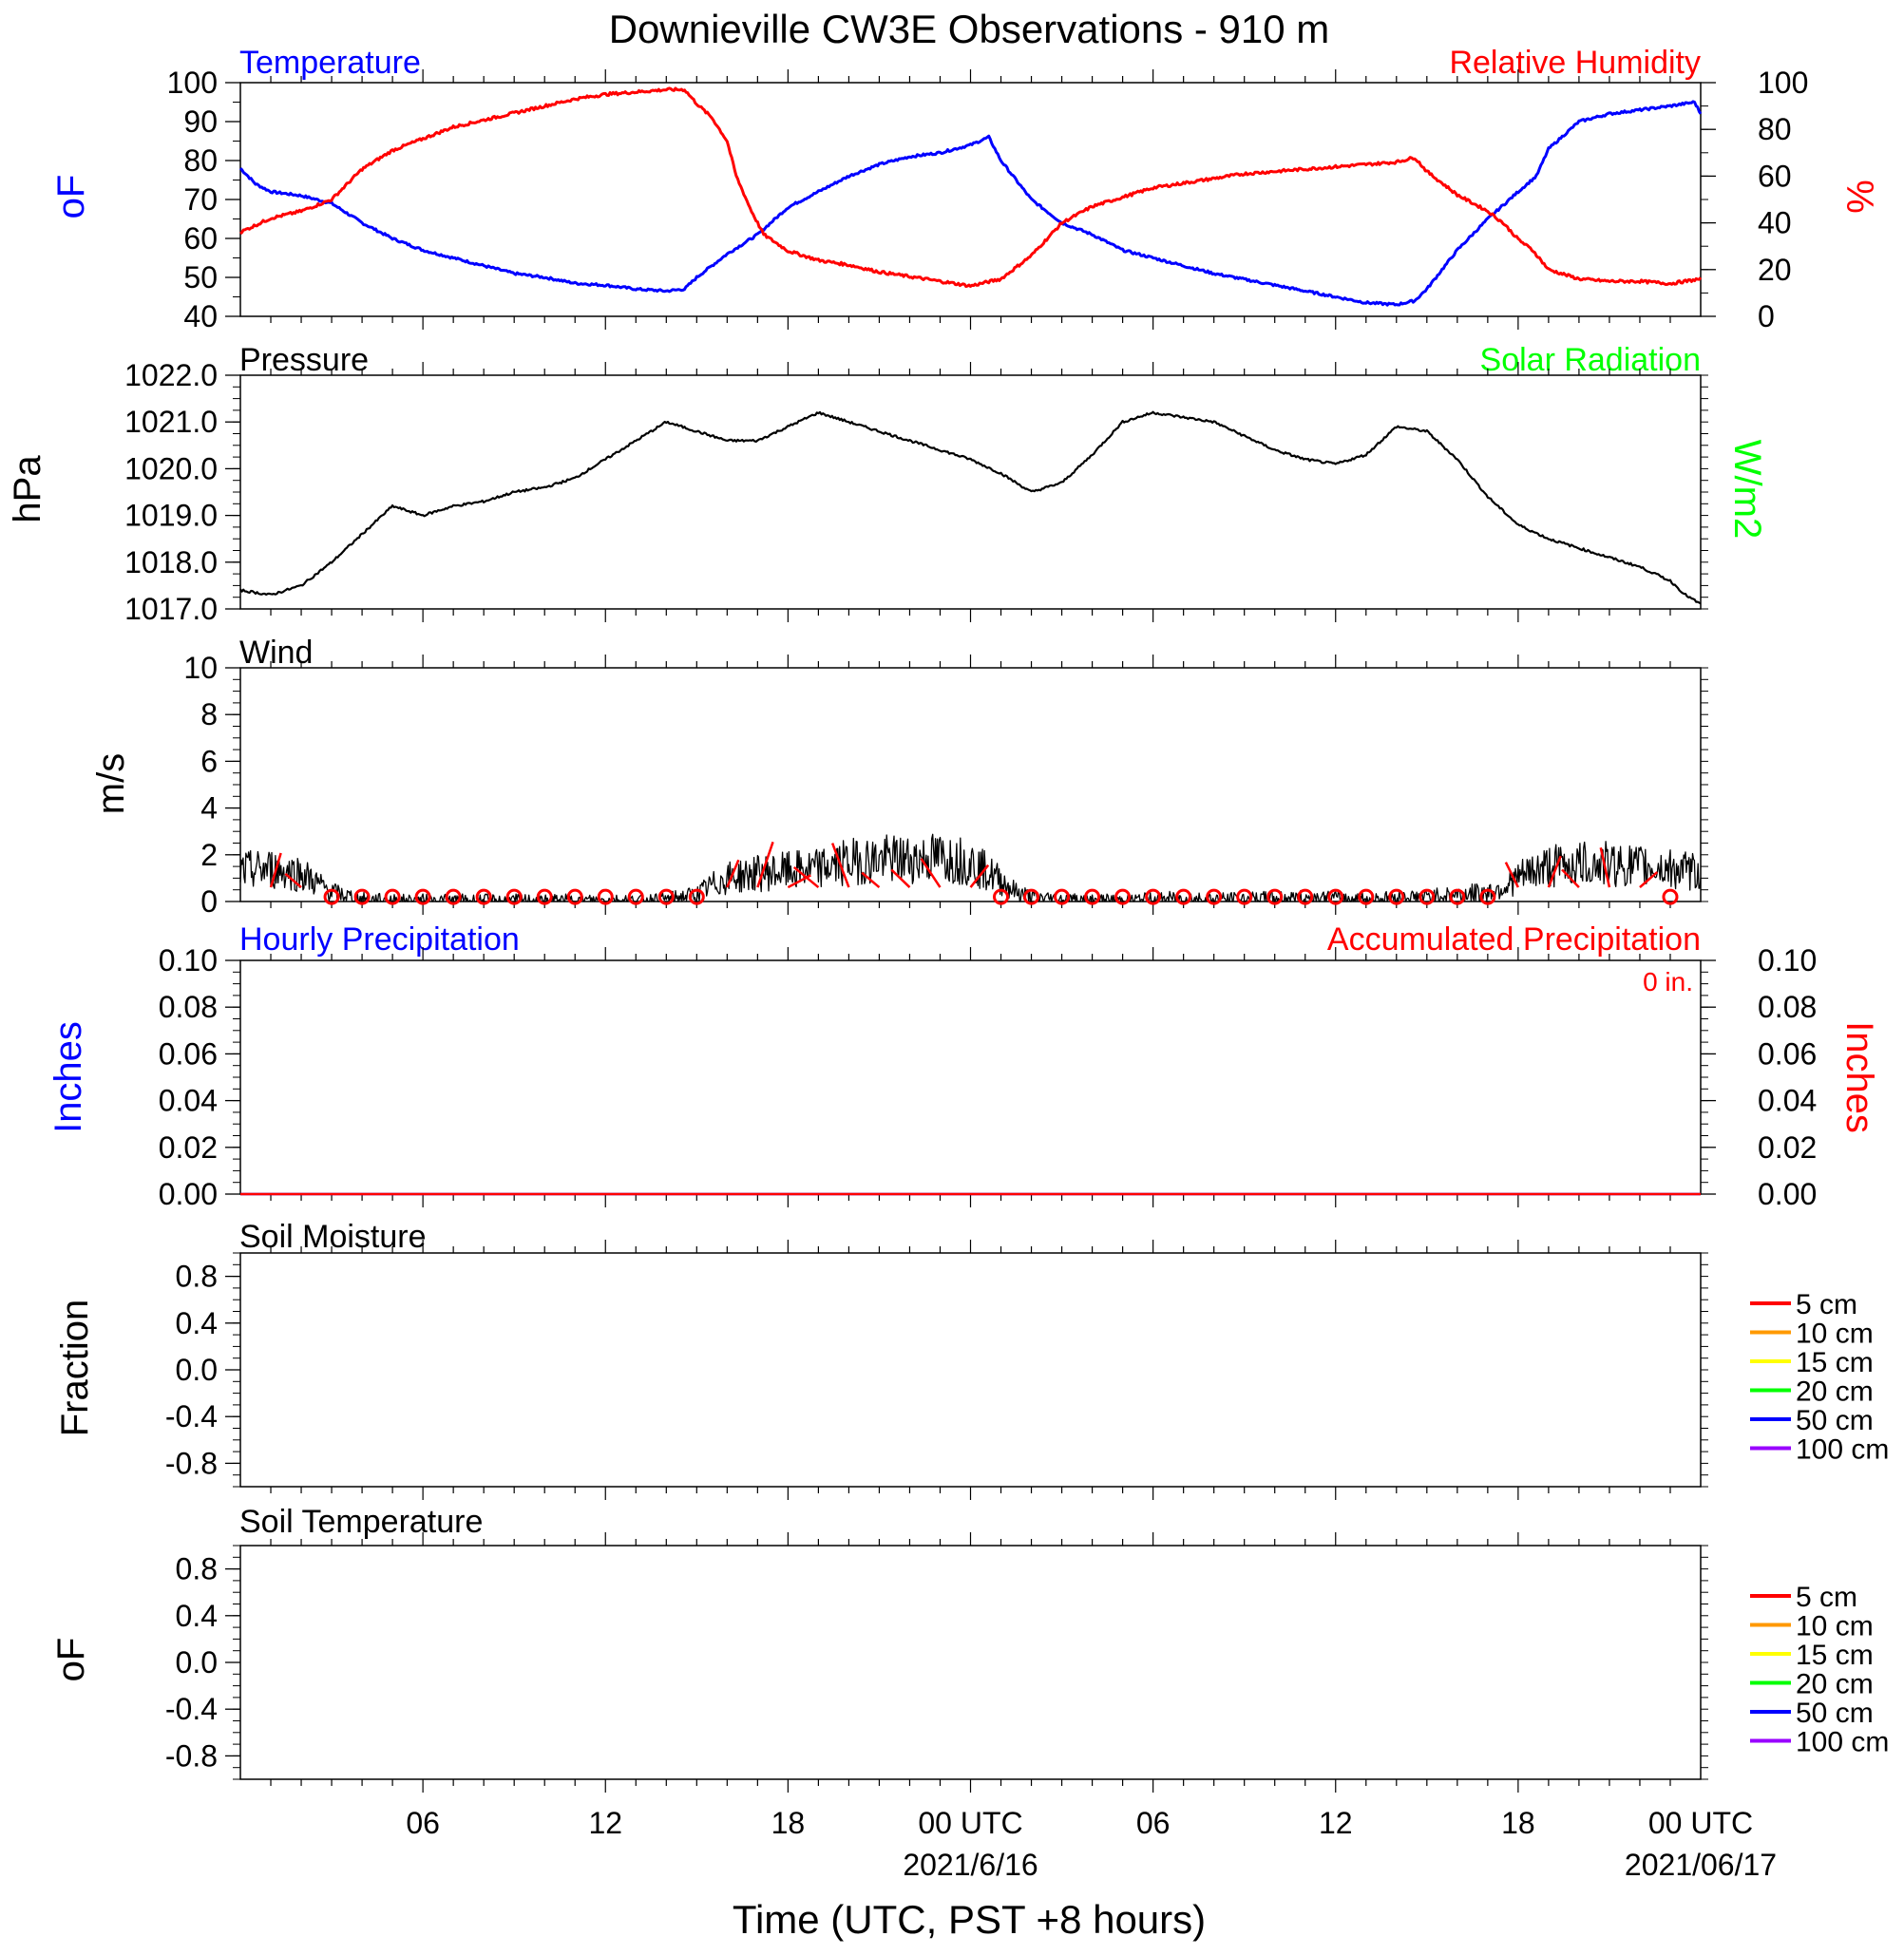 This screenshot has height=1955, width=1904. I want to click on precip-y-tick-label: 0.02, so click(189, 1147).